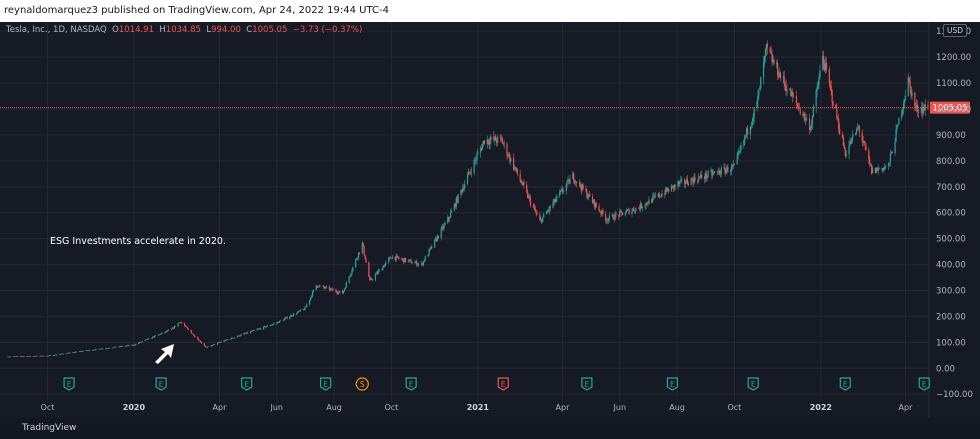  I want to click on event-label: S, so click(362, 384).